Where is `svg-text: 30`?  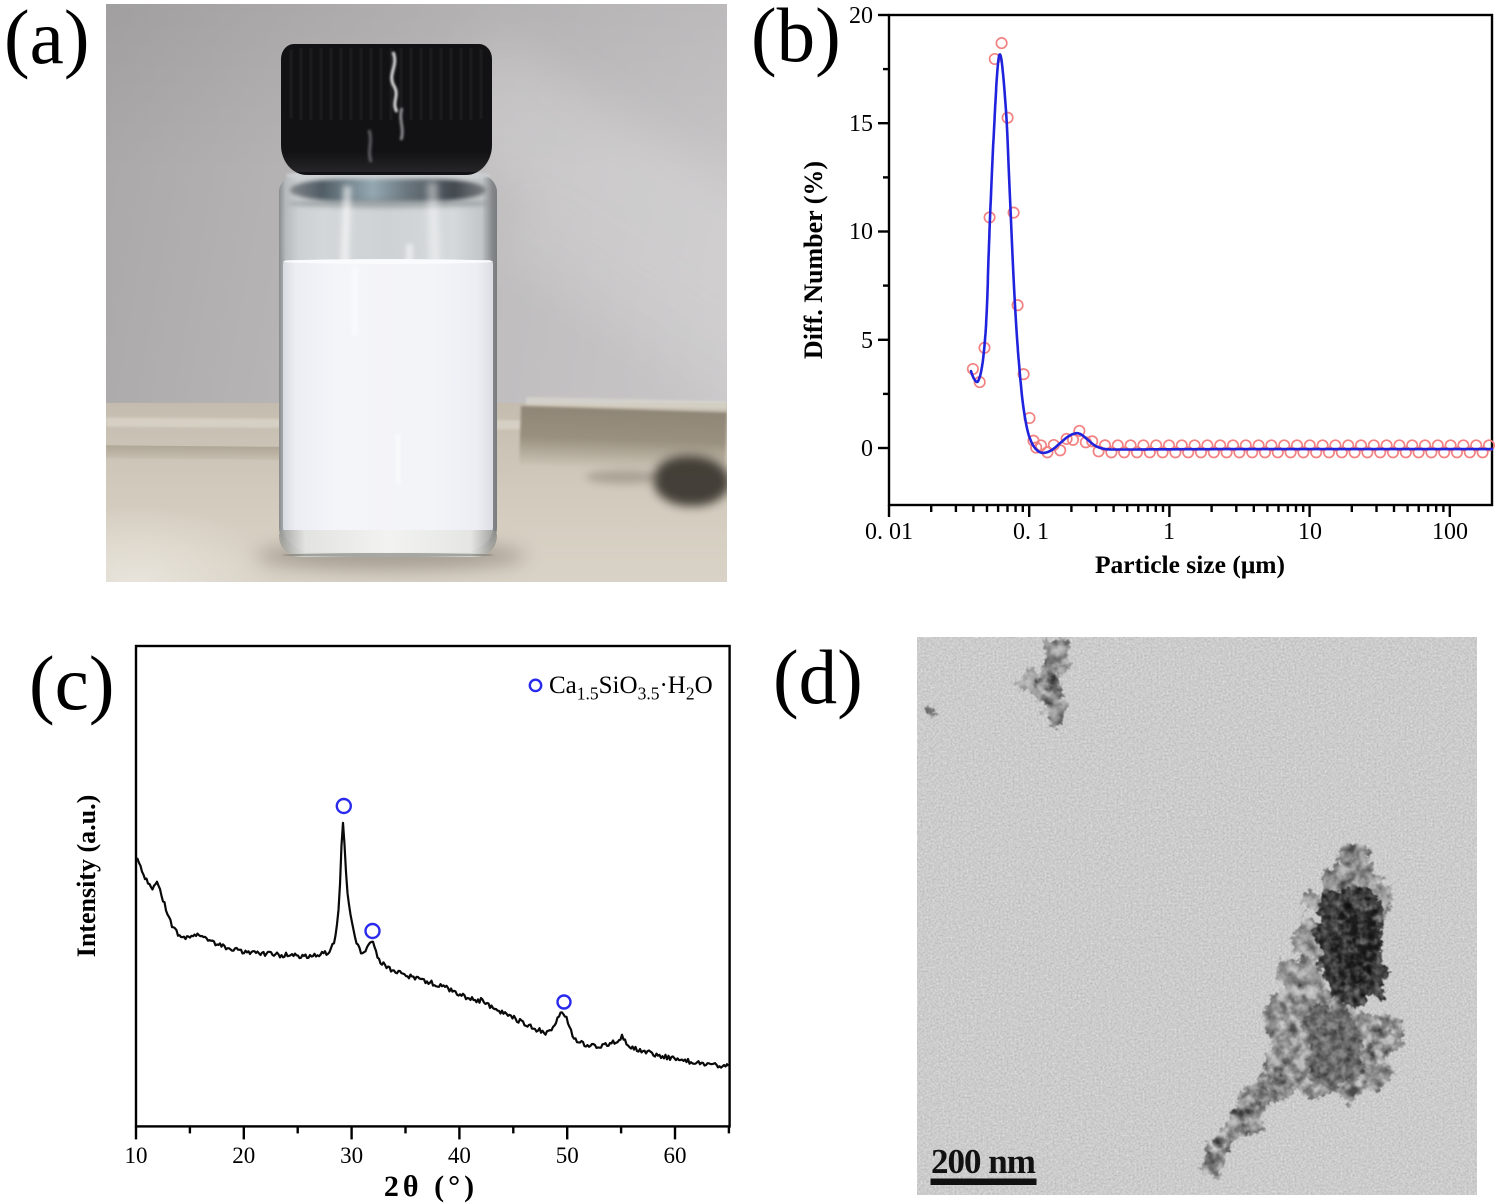
svg-text: 30 is located at coordinates (351, 1155).